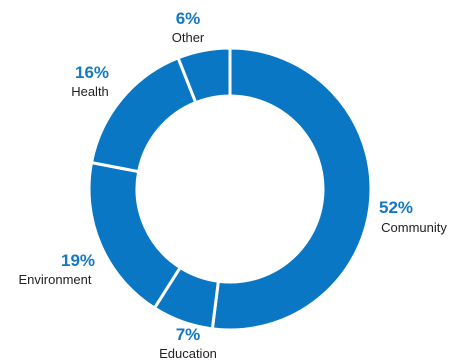 The width and height of the screenshot is (458, 364). I want to click on value-label-community: 52%, so click(396, 207).